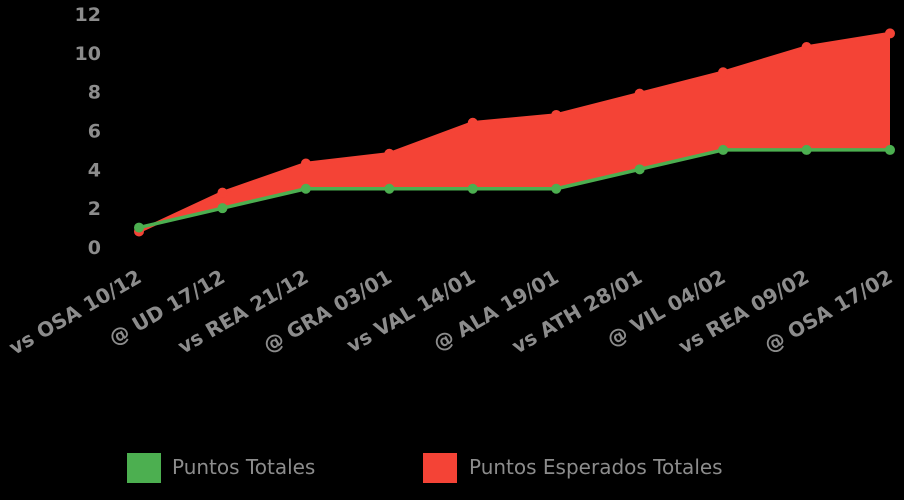  What do you see at coordinates (88, 54) in the screenshot?
I see `y-tick-label: 10` at bounding box center [88, 54].